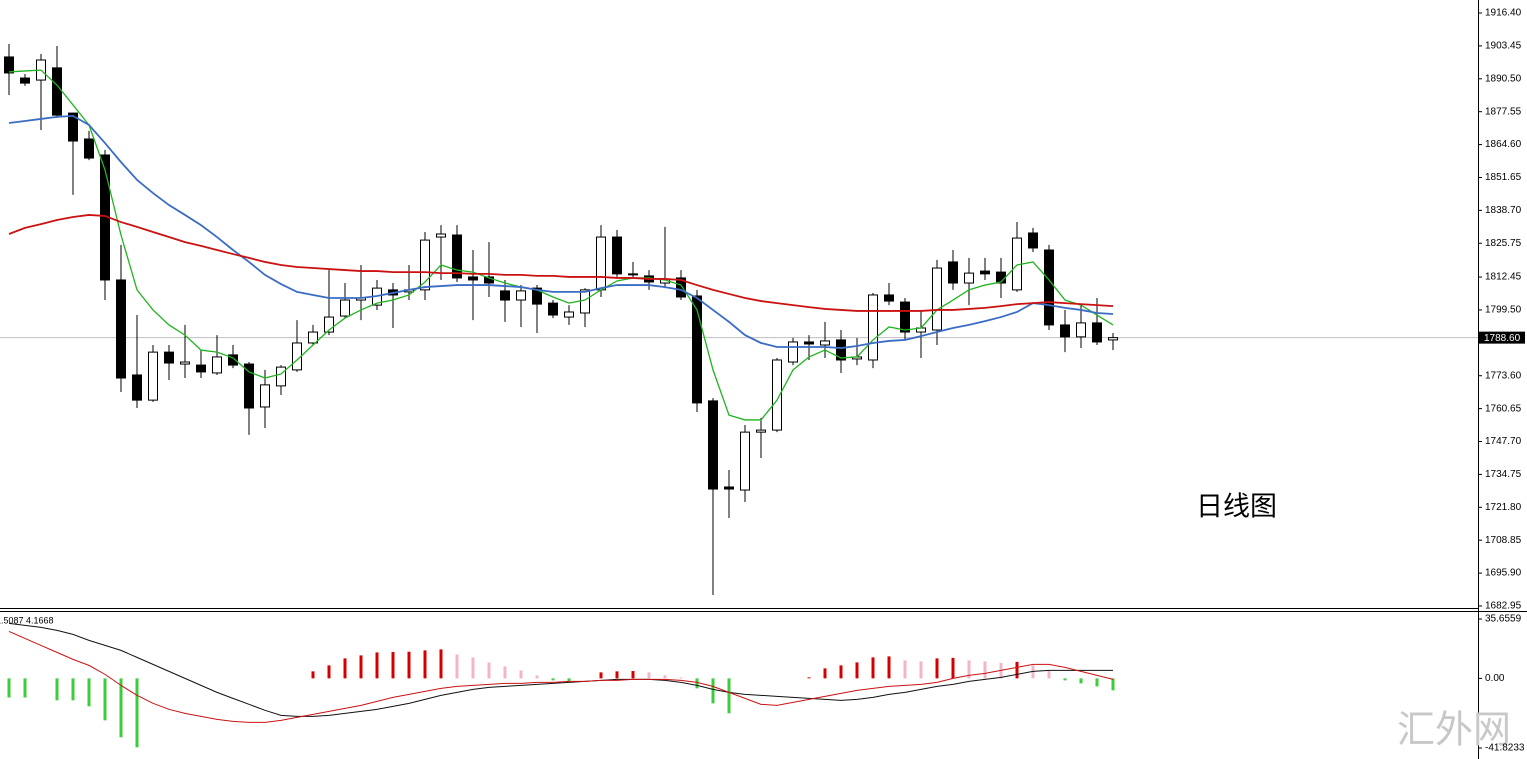 The image size is (1527, 759). What do you see at coordinates (1503, 277) in the screenshot?
I see `y-tick-label: 1812.45` at bounding box center [1503, 277].